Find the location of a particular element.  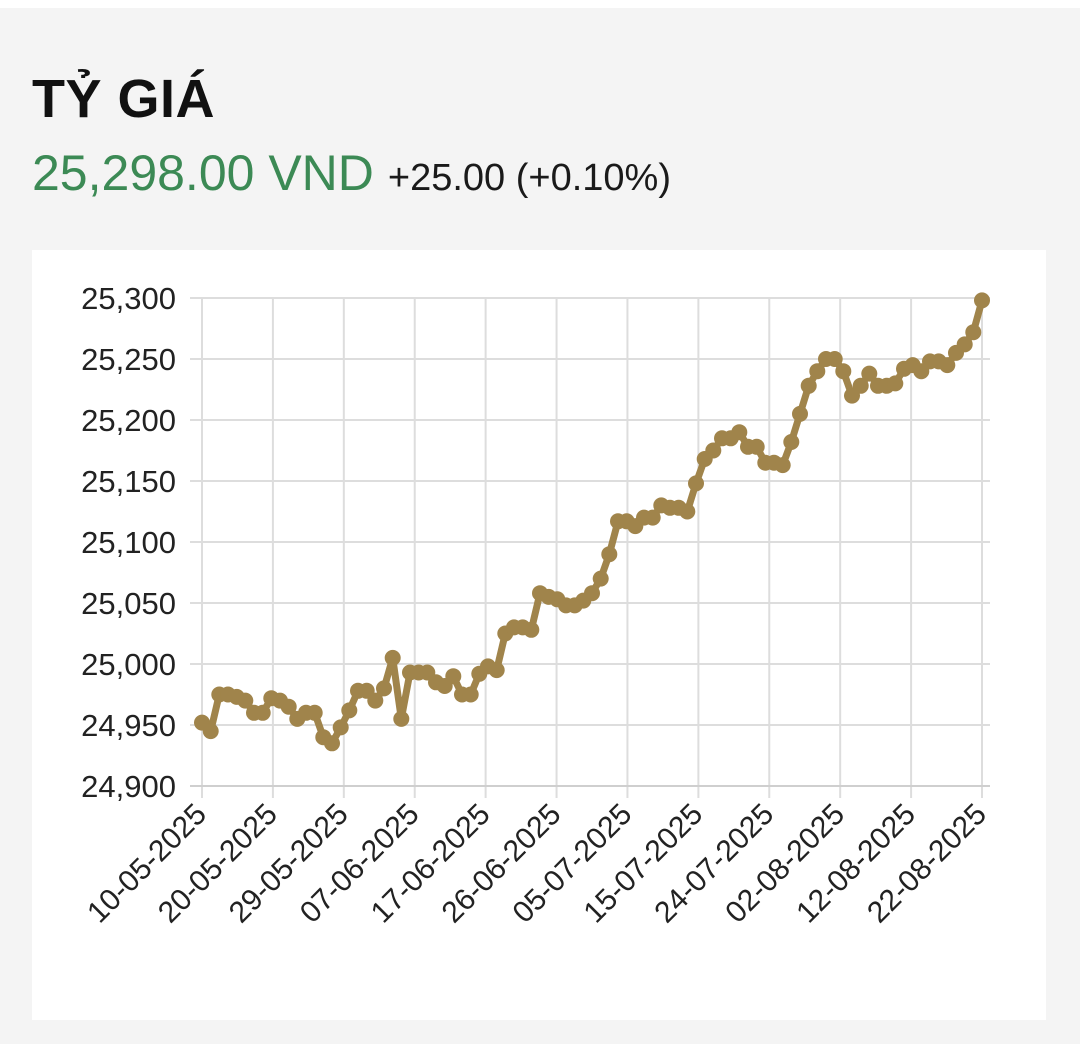

page-title: TỶ GIÁ is located at coordinates (124, 99).